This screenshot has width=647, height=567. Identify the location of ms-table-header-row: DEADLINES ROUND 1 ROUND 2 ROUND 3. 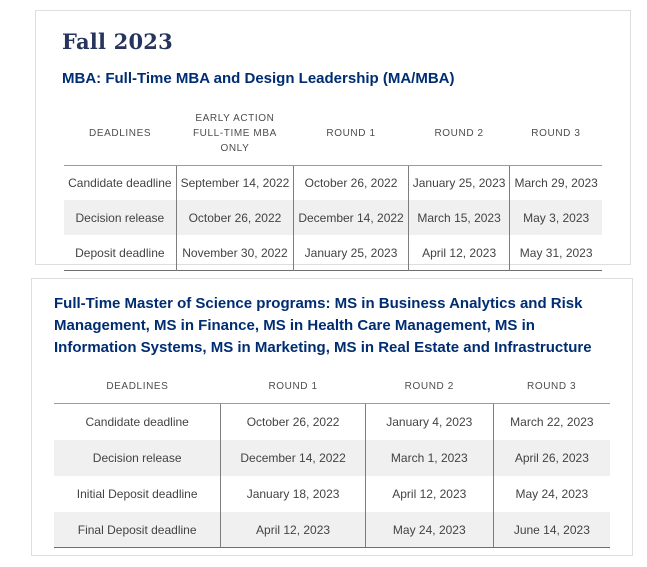
(332, 387).